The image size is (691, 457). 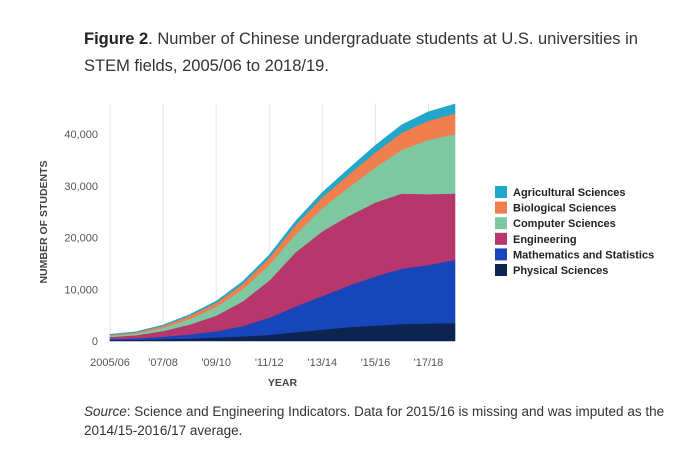 I want to click on legend-label-biological-sciences: Biological Sciences, so click(x=564, y=209).